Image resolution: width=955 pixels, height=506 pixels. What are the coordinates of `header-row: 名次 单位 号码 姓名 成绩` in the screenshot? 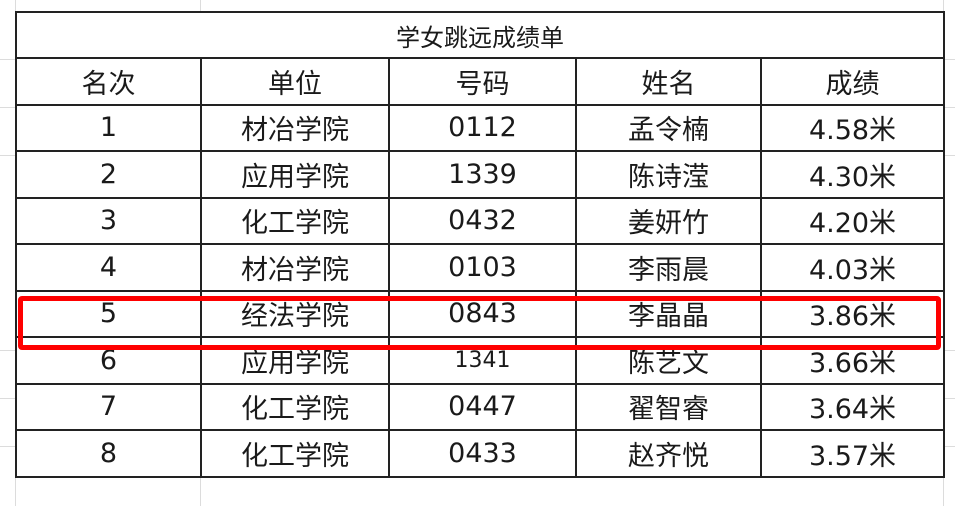 It's located at (480, 81).